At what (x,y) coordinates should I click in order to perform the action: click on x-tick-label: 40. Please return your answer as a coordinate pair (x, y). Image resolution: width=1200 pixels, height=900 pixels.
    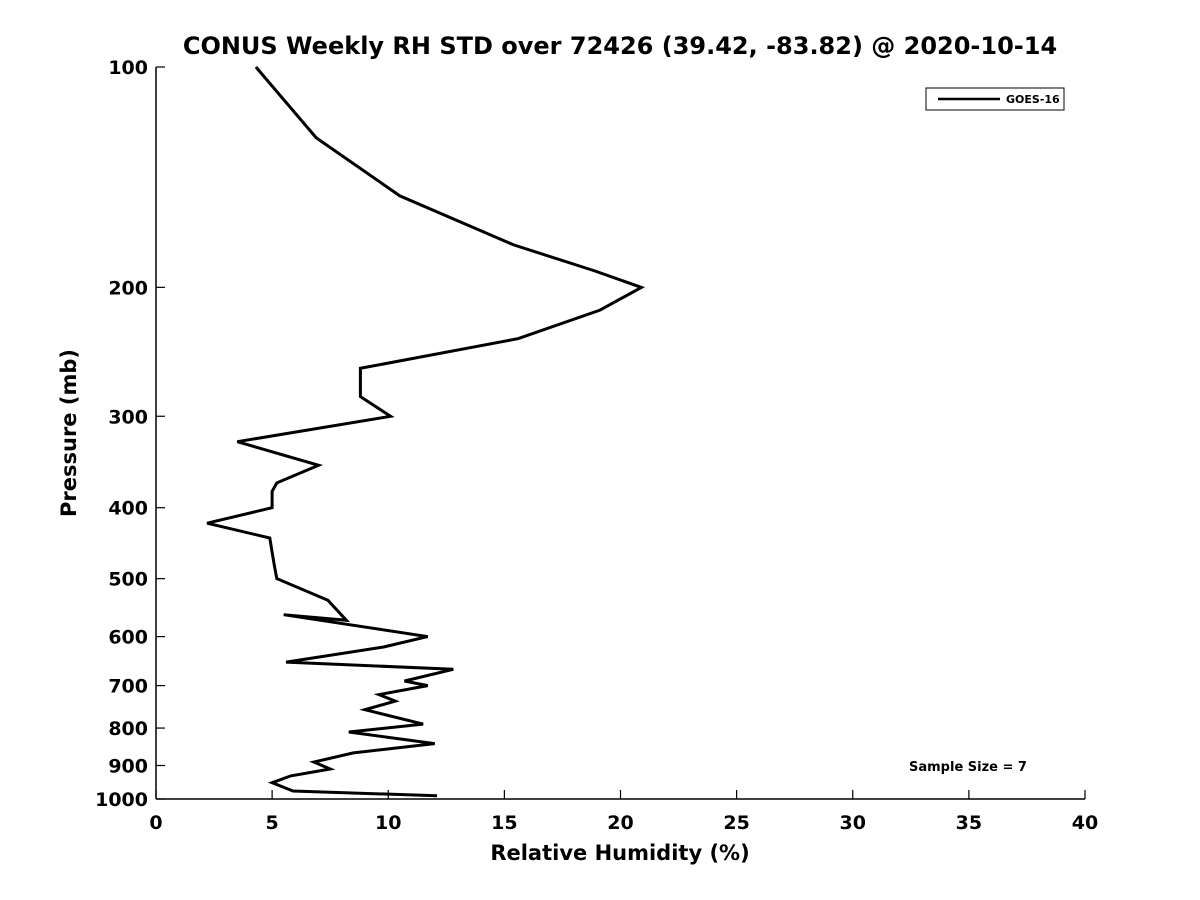
    Looking at the image, I should click on (1085, 823).